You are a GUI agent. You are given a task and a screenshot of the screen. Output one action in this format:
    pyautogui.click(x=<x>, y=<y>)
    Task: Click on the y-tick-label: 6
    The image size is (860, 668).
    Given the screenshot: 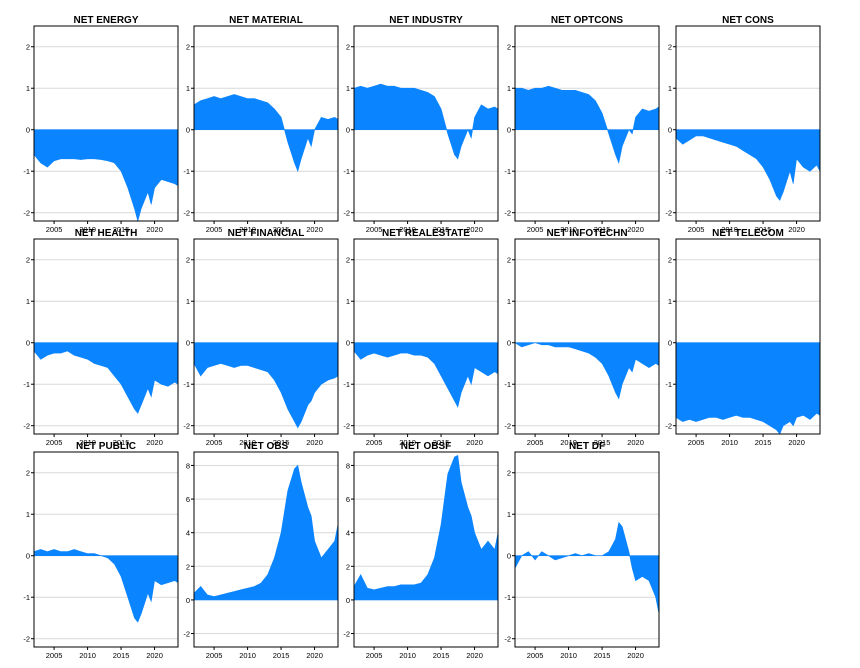 What is the action you would take?
    pyautogui.click(x=348, y=499)
    